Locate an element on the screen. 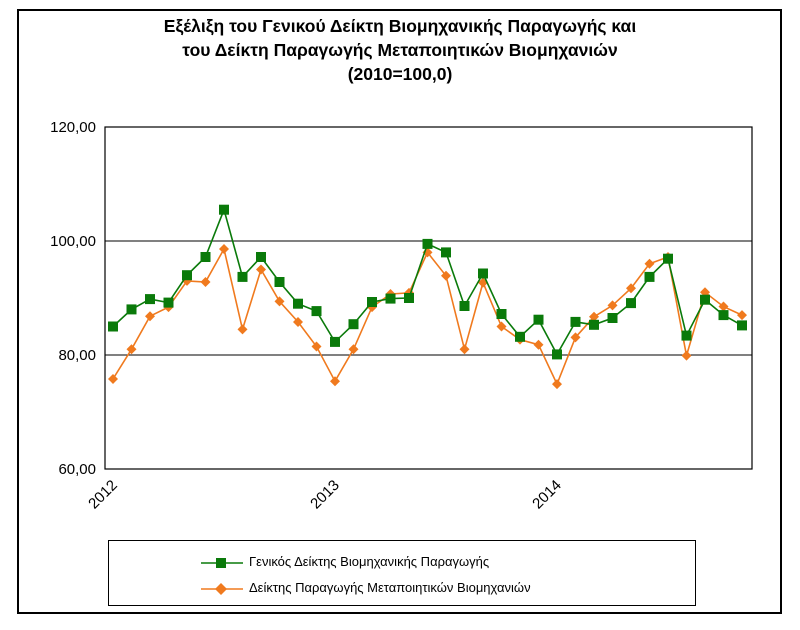  y-axis-ticks: 120,00 100,00 80,00 60,00 is located at coordinates (73, 298).